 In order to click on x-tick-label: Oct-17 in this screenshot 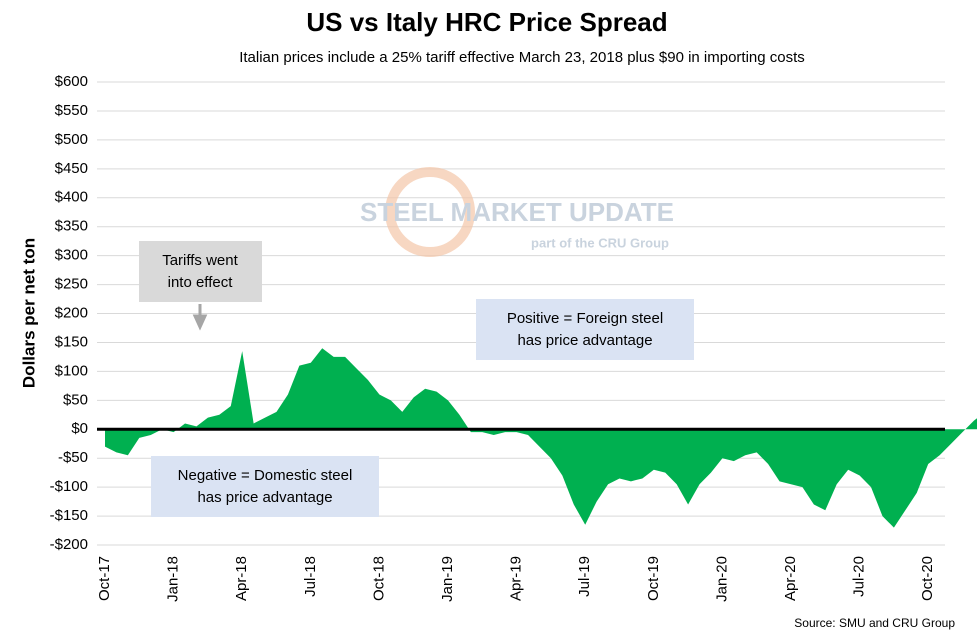, I will do `click(104, 578)`.